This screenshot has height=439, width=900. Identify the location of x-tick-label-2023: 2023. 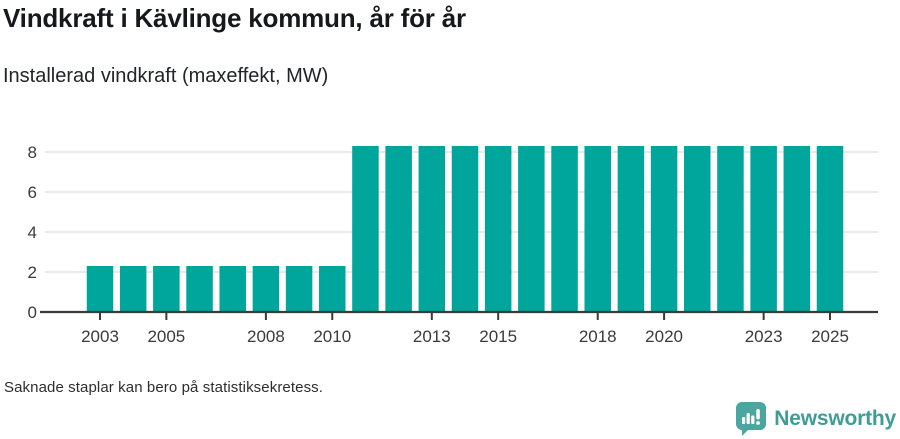
(764, 336).